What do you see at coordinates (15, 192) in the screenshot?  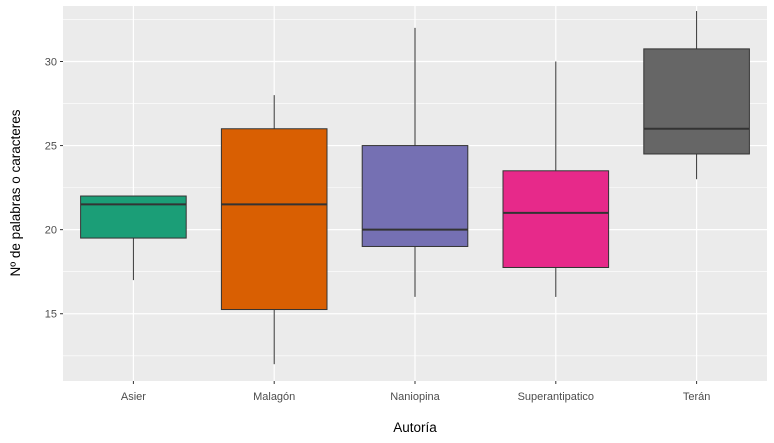 I see `y-axis-title: Nº de palabras o caracteres` at bounding box center [15, 192].